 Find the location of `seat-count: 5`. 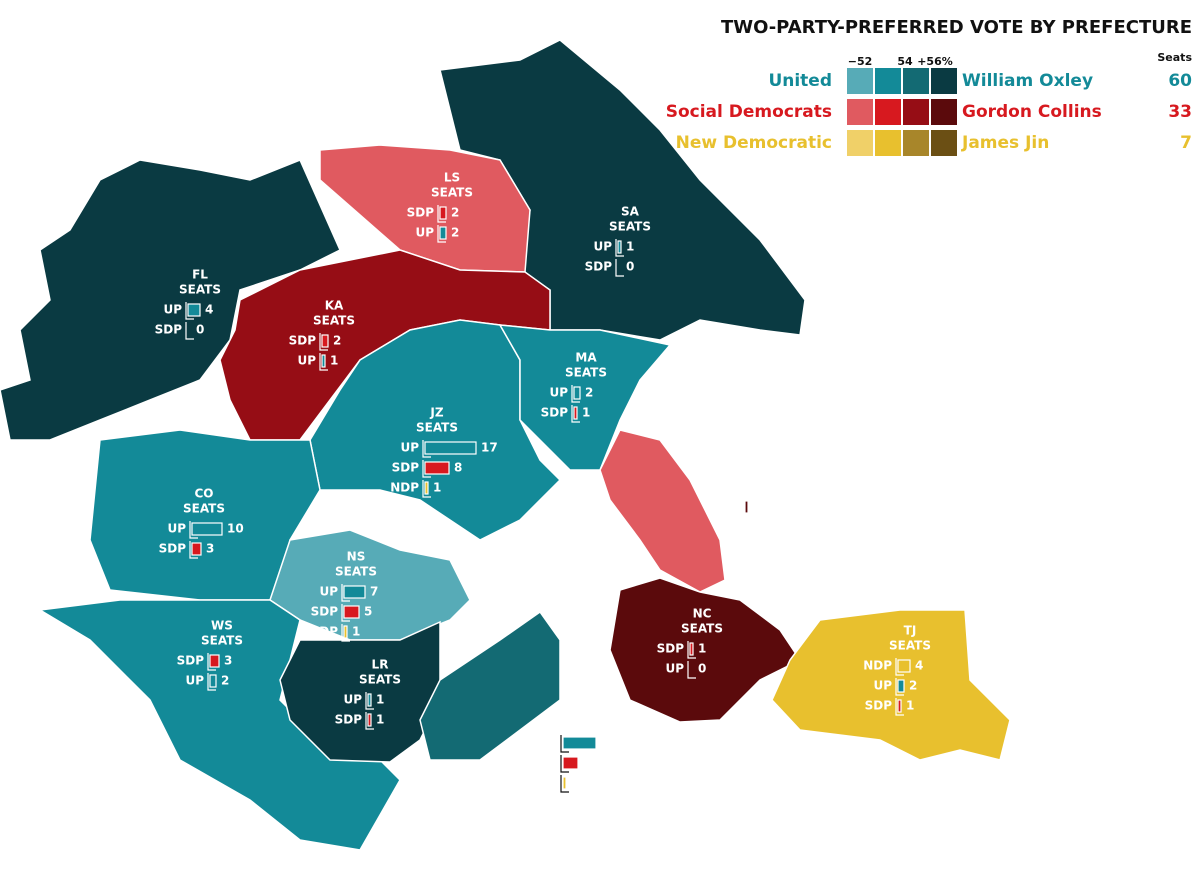

seat-count: 5 is located at coordinates (587, 763).